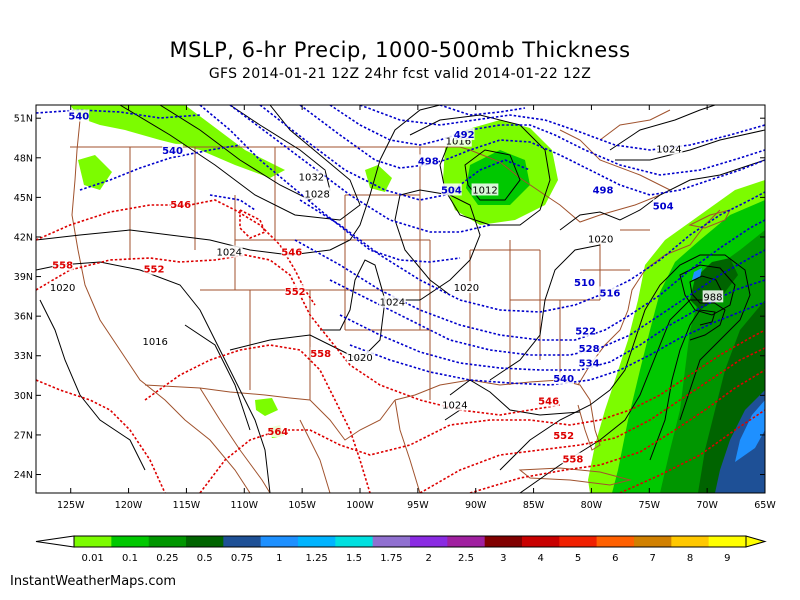 The height and width of the screenshot is (600, 800). What do you see at coordinates (317, 558) in the screenshot?
I see `legend-label: 1.25` at bounding box center [317, 558].